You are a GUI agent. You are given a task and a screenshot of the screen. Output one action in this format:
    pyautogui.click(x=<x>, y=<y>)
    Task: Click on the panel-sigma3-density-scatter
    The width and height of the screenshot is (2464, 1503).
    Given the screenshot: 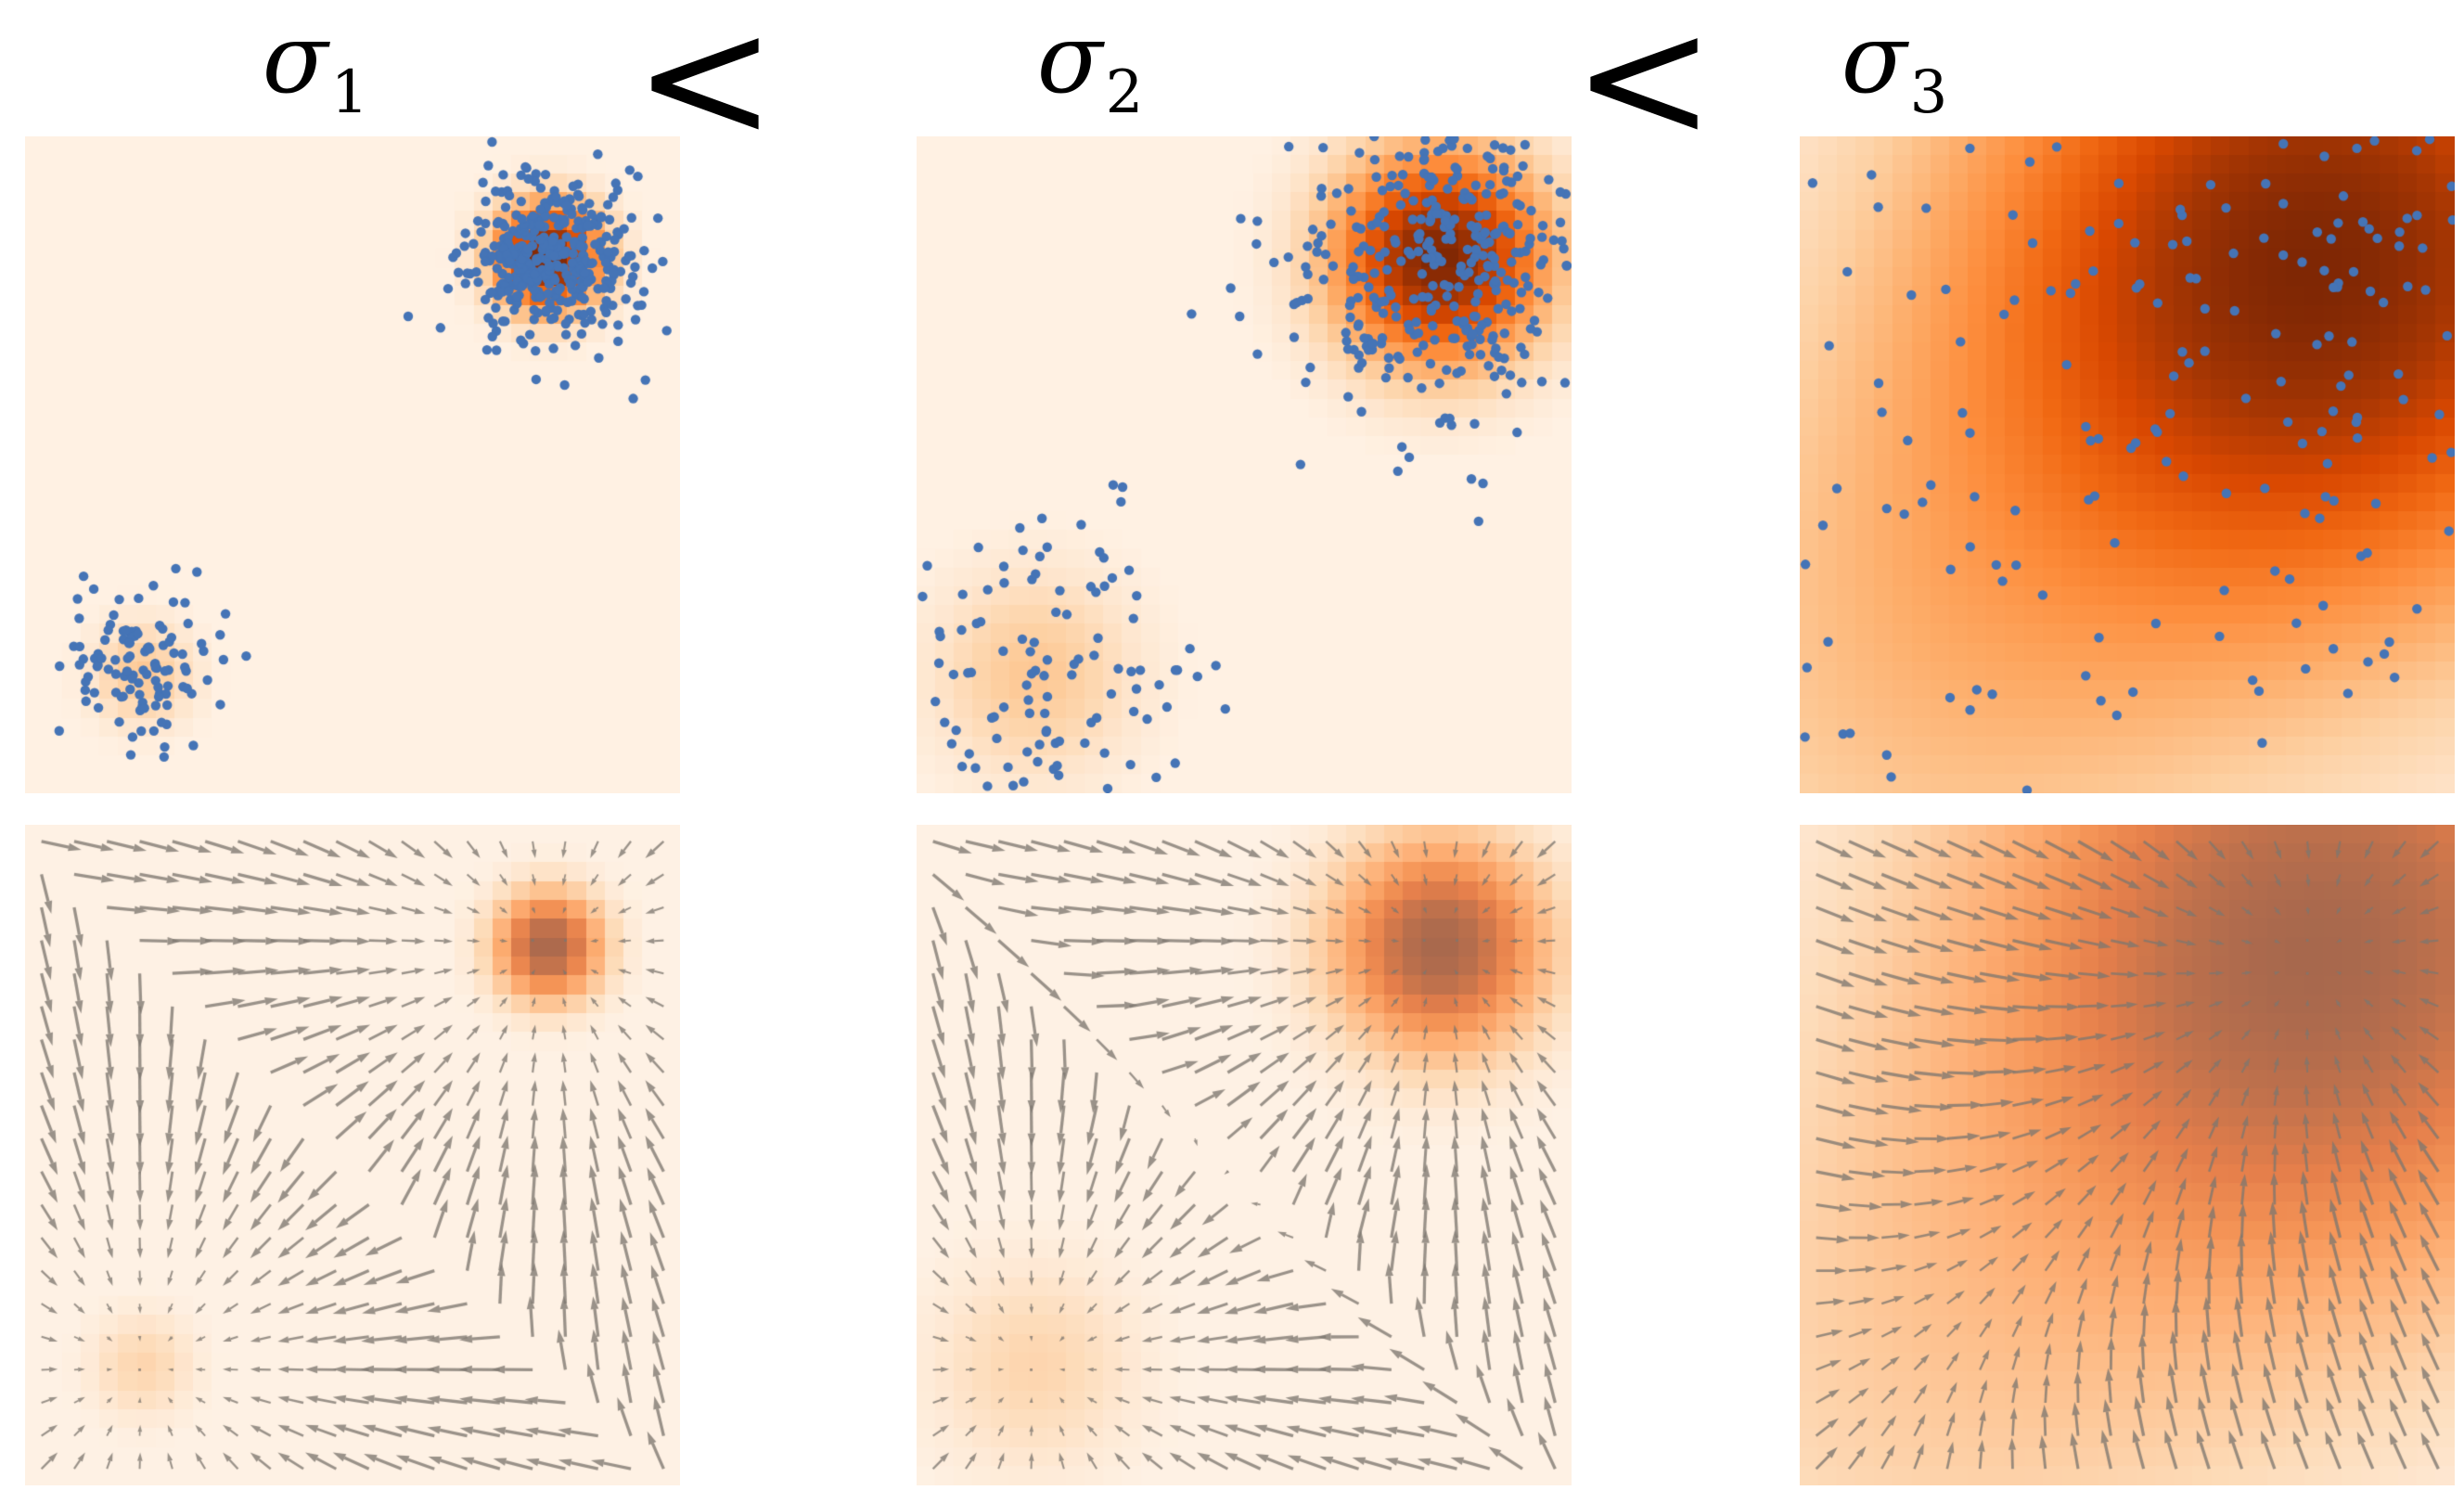 What is the action you would take?
    pyautogui.click(x=2127, y=465)
    